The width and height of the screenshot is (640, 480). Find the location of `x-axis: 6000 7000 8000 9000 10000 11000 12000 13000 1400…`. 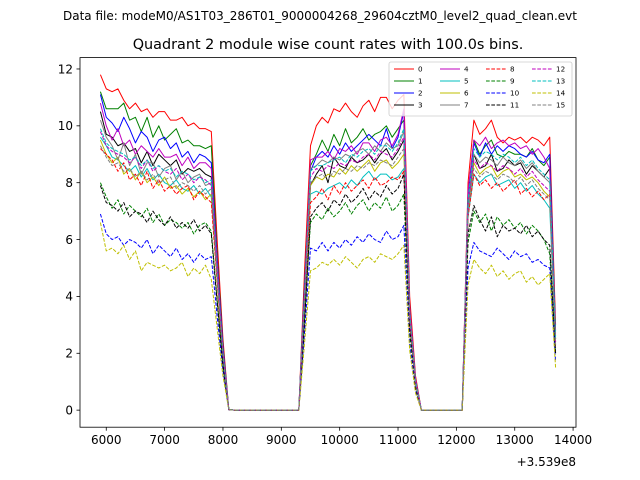

x-axis: 6000 7000 8000 9000 10000 11000 12000 13000 1400… is located at coordinates (341, 437).